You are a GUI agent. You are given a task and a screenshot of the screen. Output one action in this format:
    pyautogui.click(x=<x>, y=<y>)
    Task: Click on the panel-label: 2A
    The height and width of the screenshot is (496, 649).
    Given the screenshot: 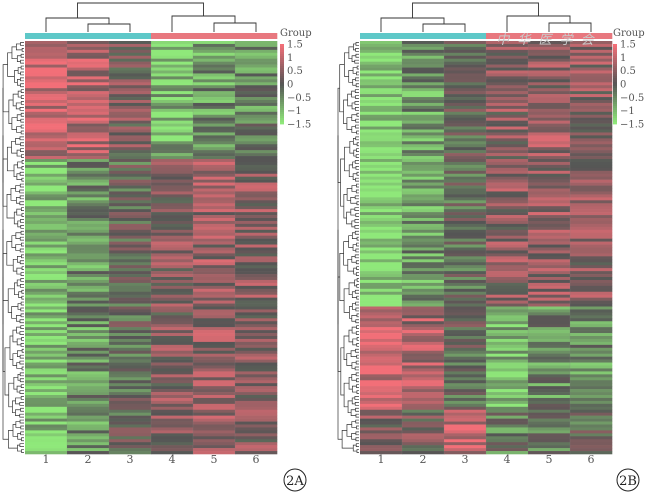 What is the action you would take?
    pyautogui.click(x=295, y=481)
    